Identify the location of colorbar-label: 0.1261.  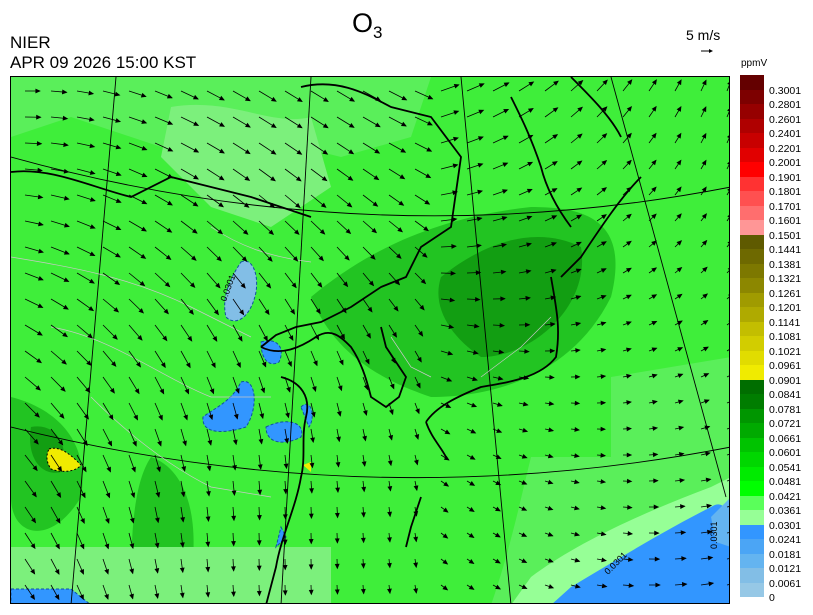
(785, 293).